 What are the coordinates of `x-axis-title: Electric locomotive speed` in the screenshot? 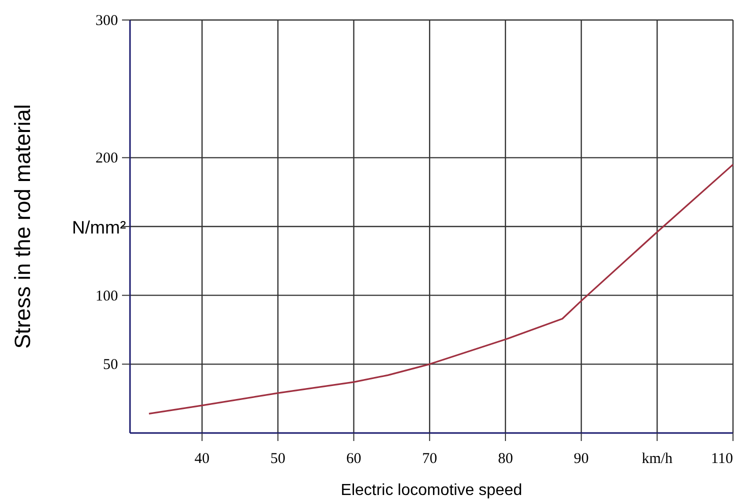 It's located at (431, 490).